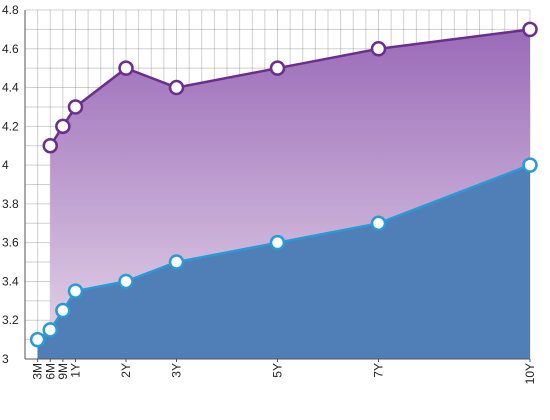 Image resolution: width=550 pixels, height=420 pixels. I want to click on y-tick-label: 4.8, so click(10, 10).